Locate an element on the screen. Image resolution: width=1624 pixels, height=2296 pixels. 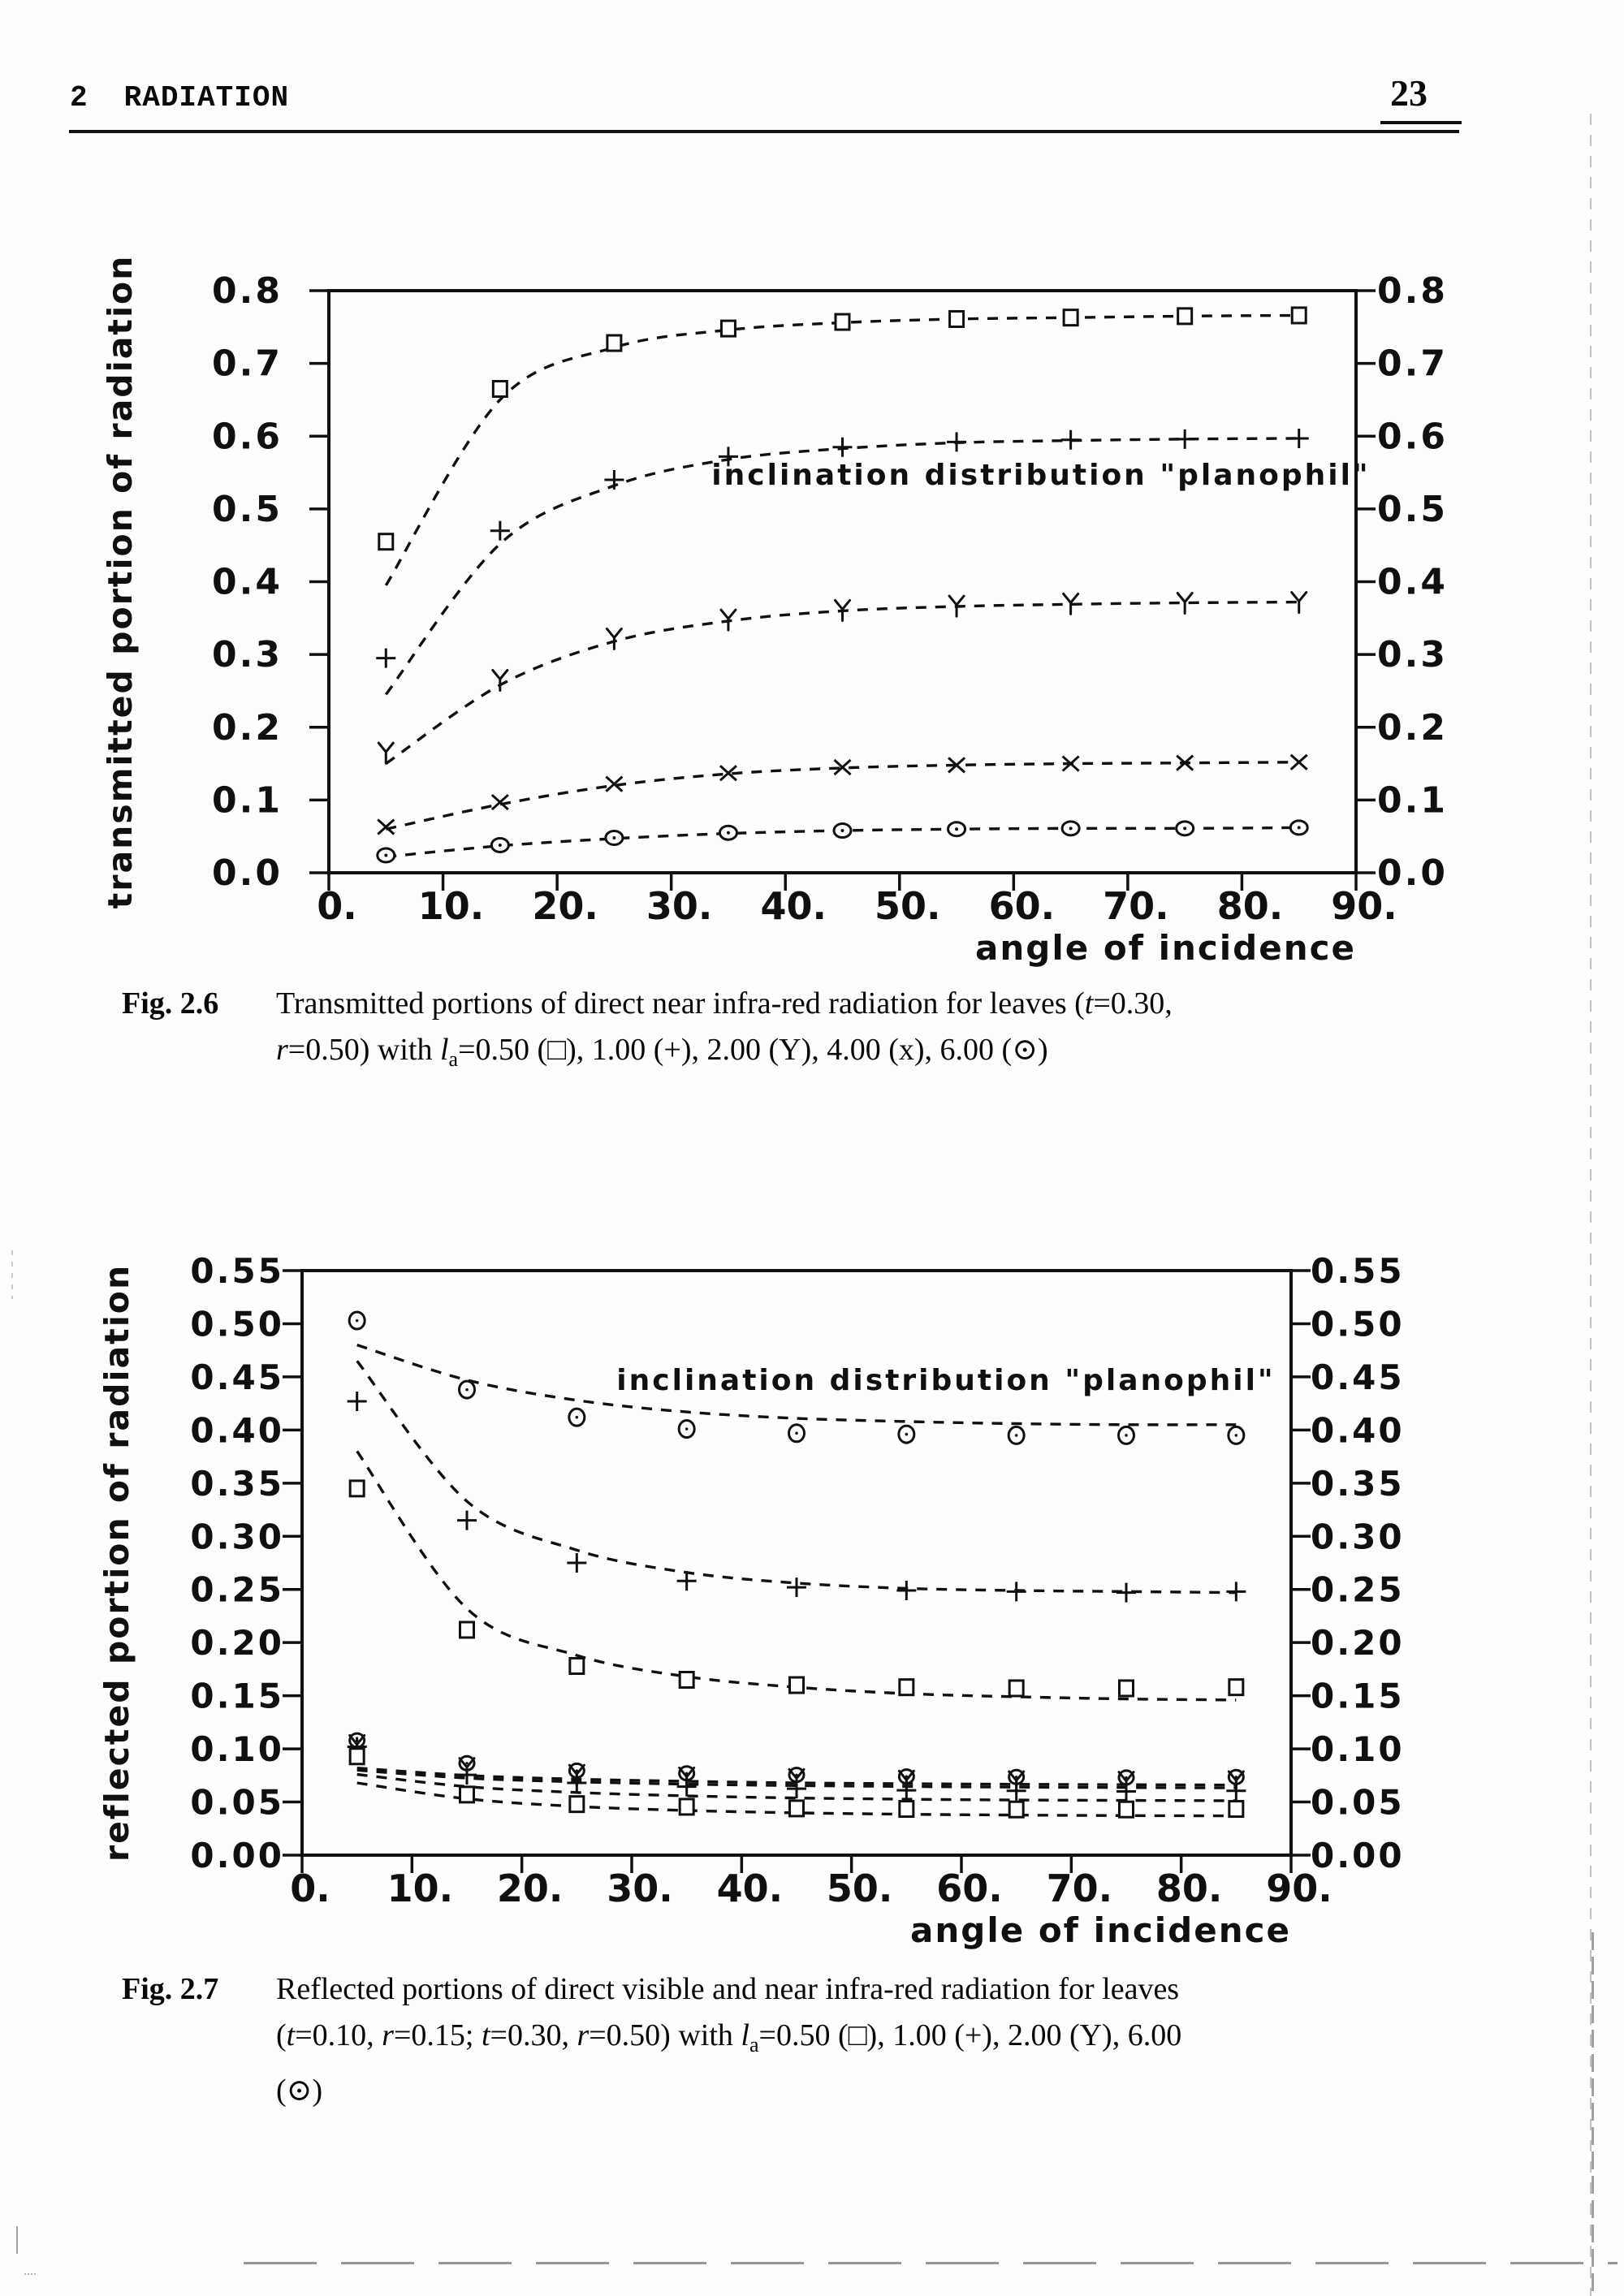
fig27-y-tick-label-right: 0.20 is located at coordinates (1358, 1643).